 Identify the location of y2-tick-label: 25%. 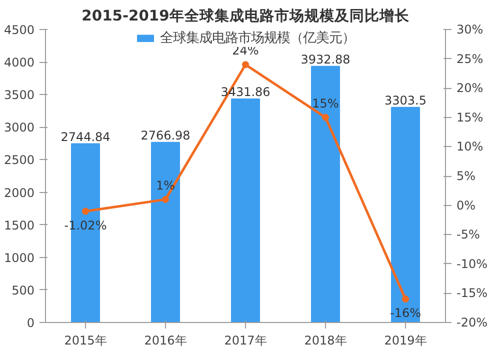
(470, 59).